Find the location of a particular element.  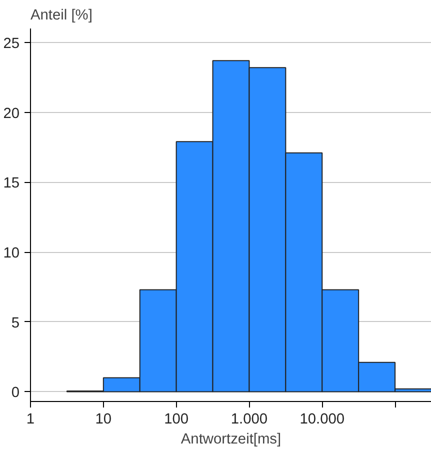

x-tick-label: 10.000 is located at coordinates (322, 420).